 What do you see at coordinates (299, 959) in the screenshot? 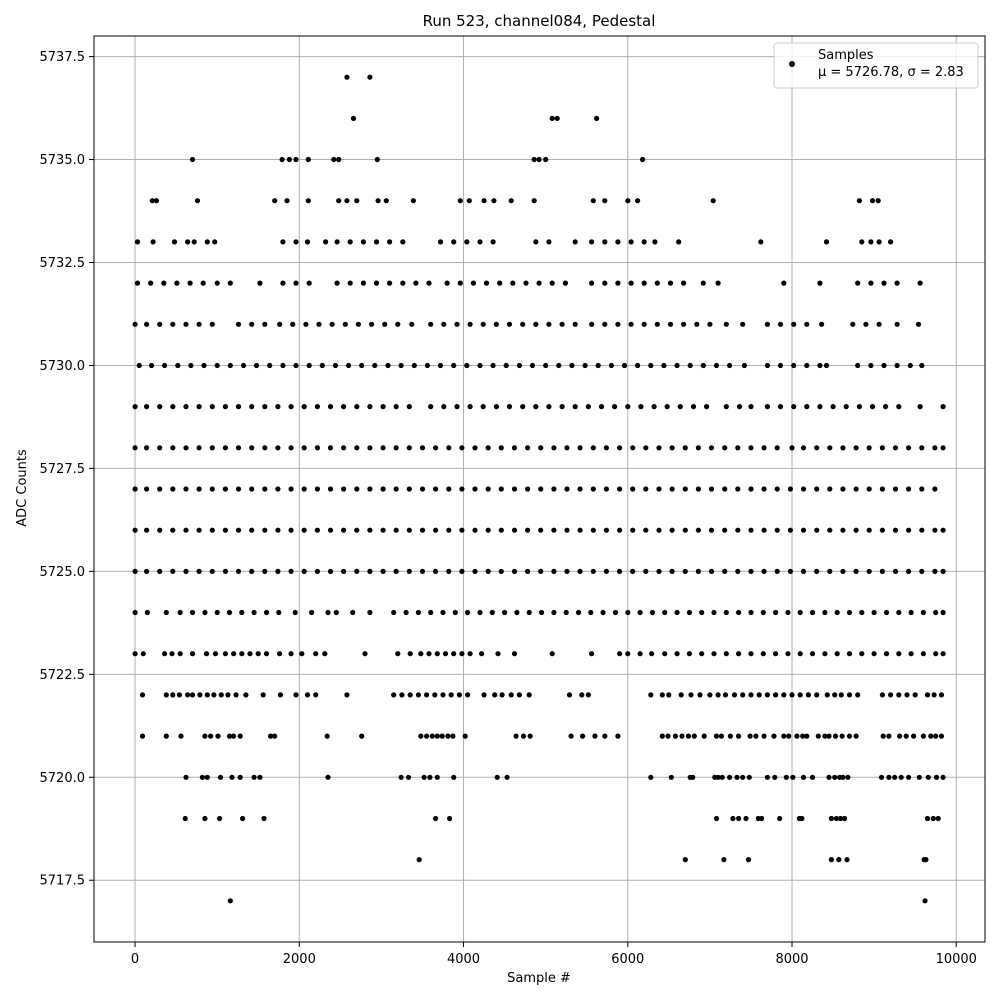
I see `x-tick-label: 2000` at bounding box center [299, 959].